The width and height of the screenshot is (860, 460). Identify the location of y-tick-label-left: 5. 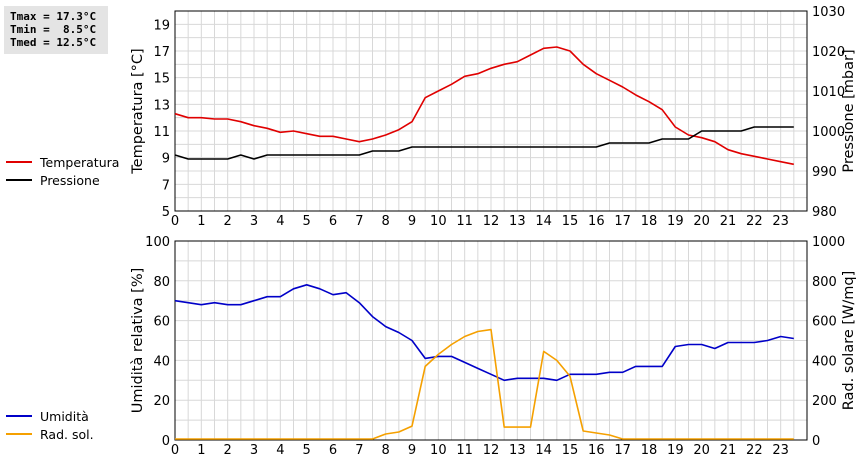
(166, 212).